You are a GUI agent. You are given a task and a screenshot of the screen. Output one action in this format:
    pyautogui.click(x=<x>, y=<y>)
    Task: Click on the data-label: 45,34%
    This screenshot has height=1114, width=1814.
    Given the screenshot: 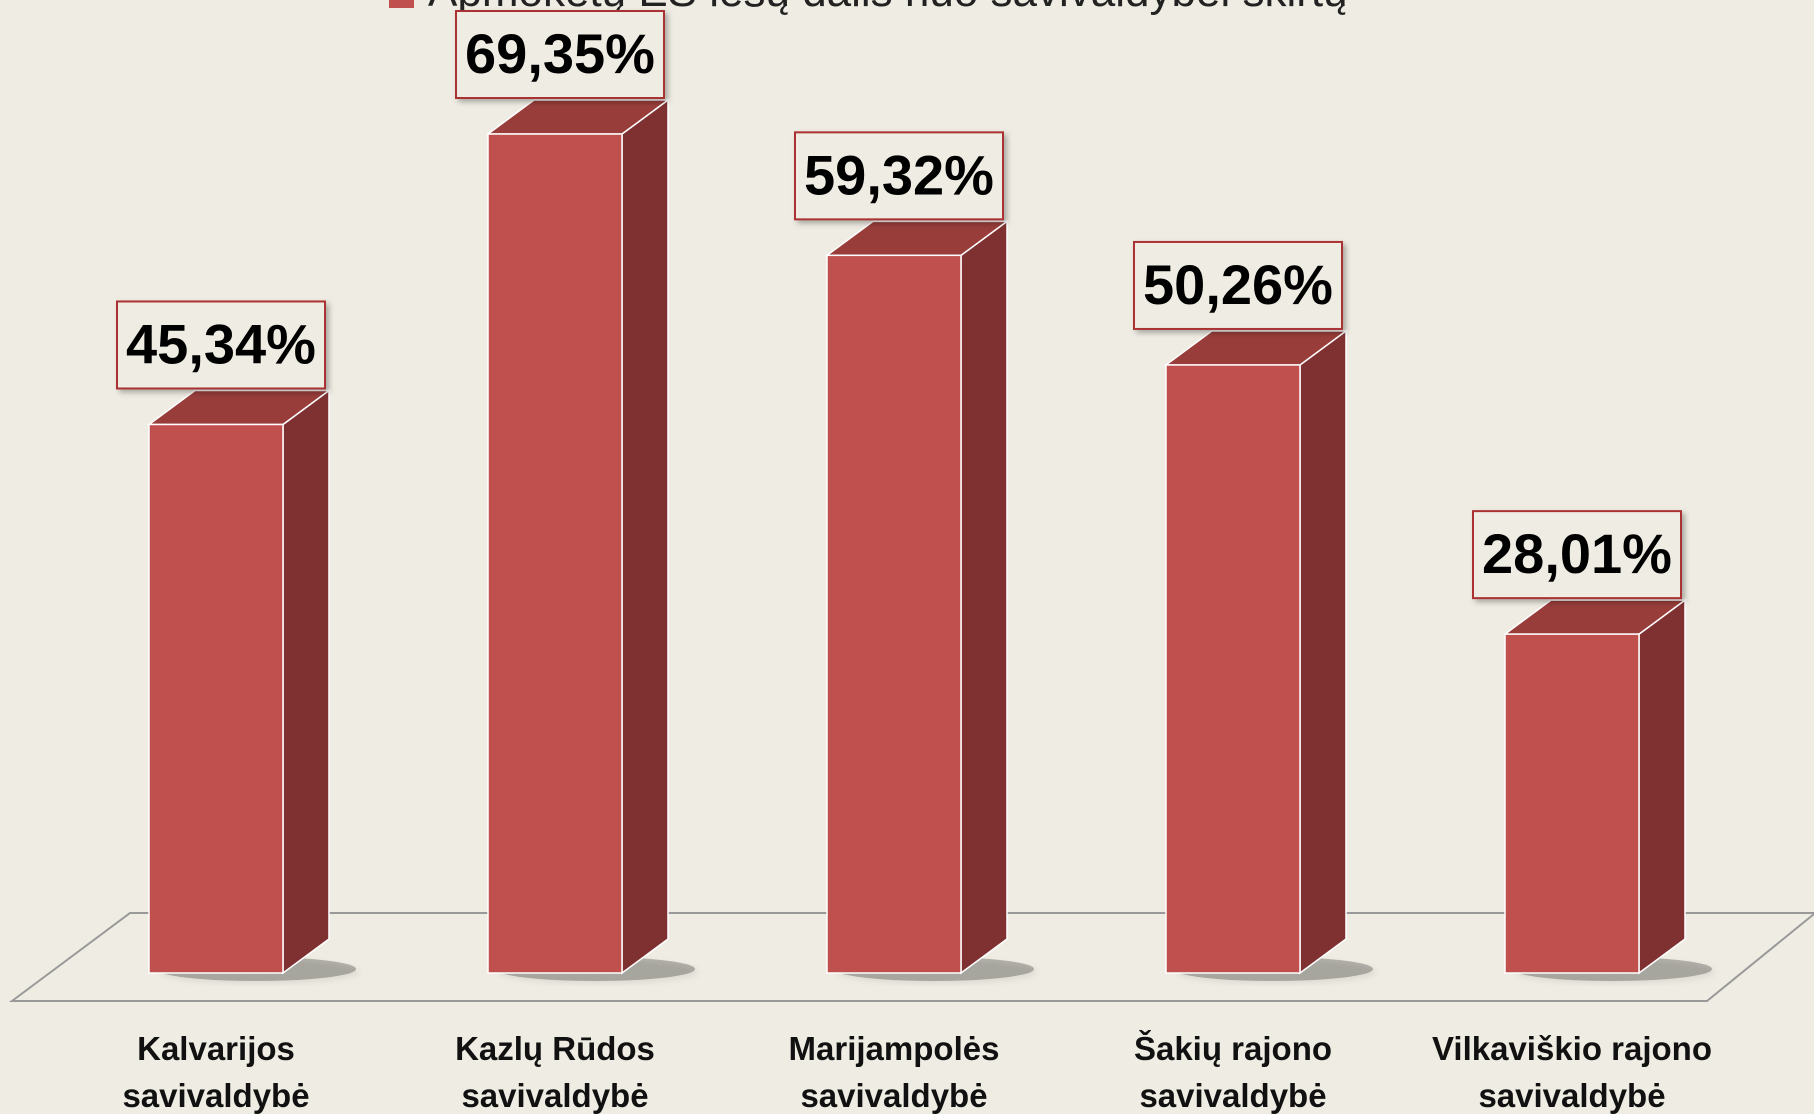 What is the action you would take?
    pyautogui.click(x=221, y=343)
    